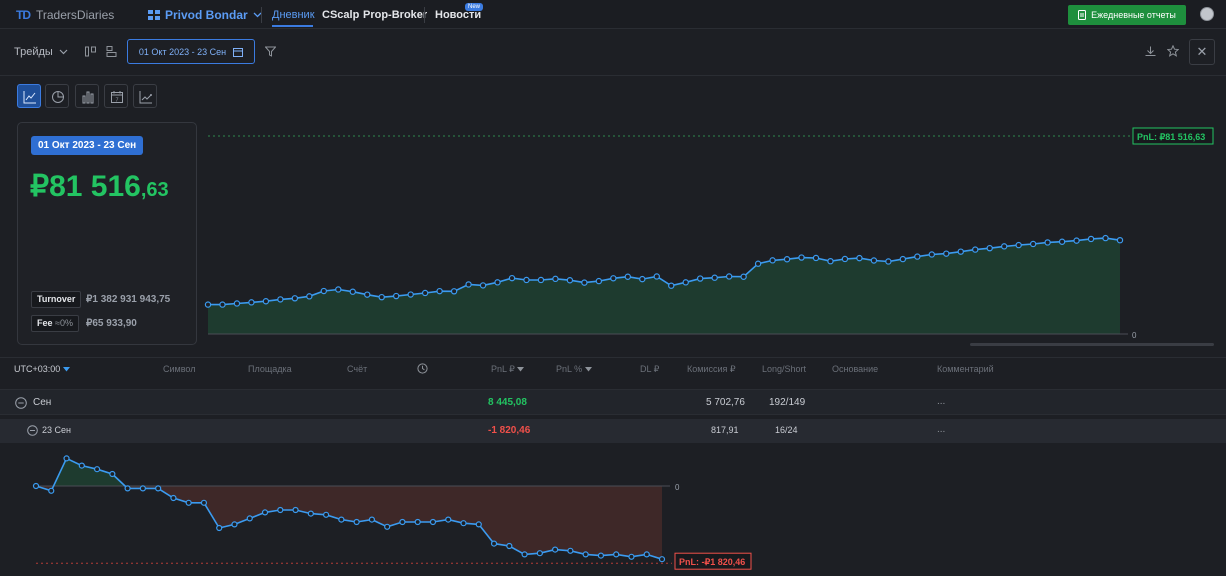 The height and width of the screenshot is (576, 1226). What do you see at coordinates (965, 369) in the screenshot?
I see `col-comment: Комментарий` at bounding box center [965, 369].